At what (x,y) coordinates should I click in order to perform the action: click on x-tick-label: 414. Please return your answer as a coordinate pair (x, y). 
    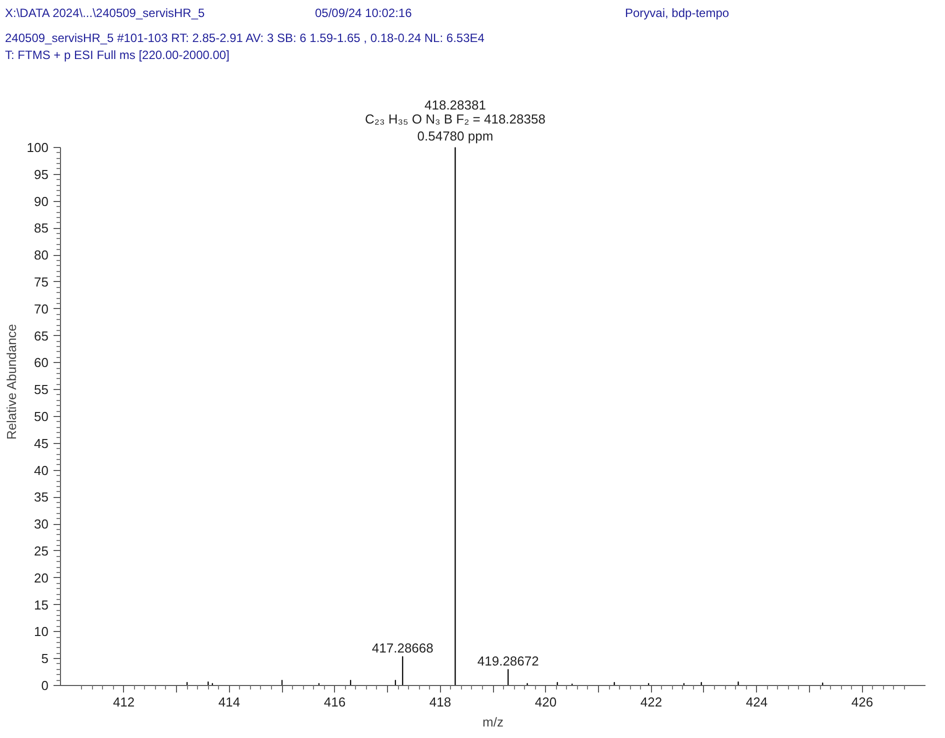
    Looking at the image, I should click on (229, 702).